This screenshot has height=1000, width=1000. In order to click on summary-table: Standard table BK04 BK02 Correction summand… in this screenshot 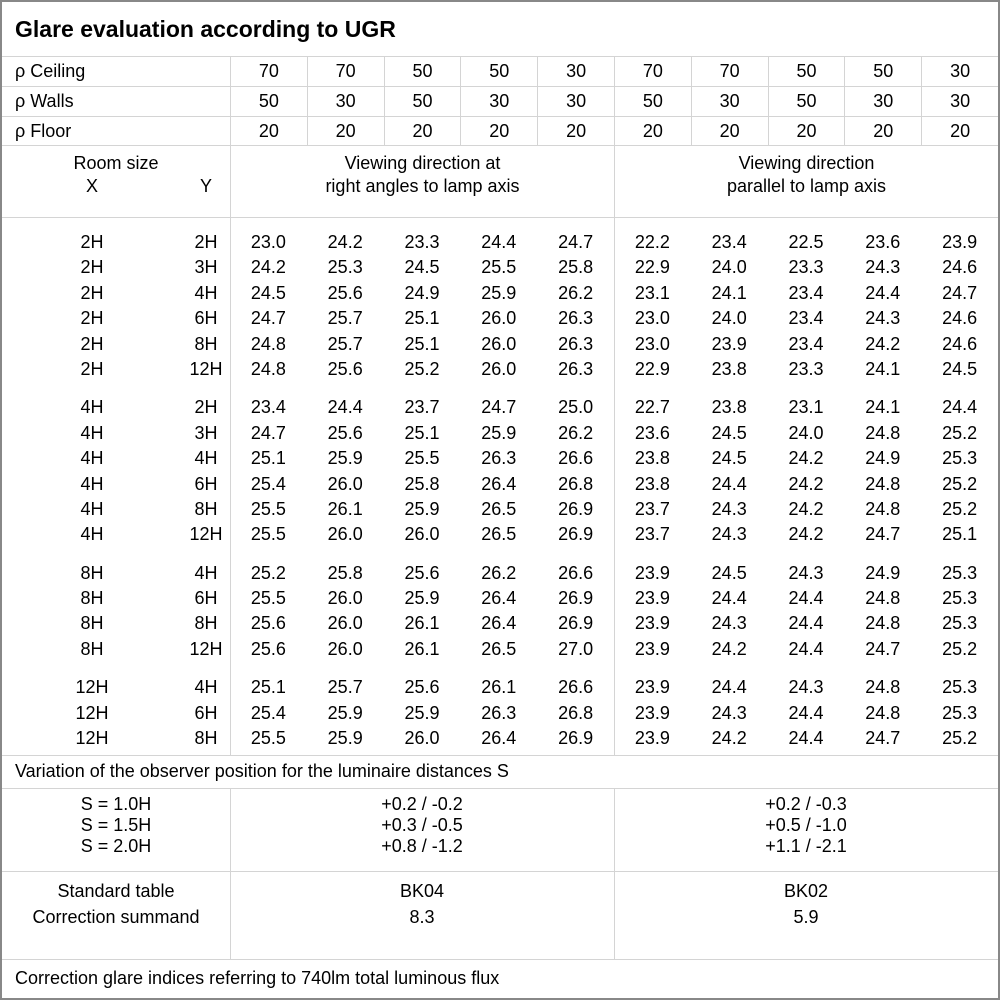, I will do `click(500, 916)`.